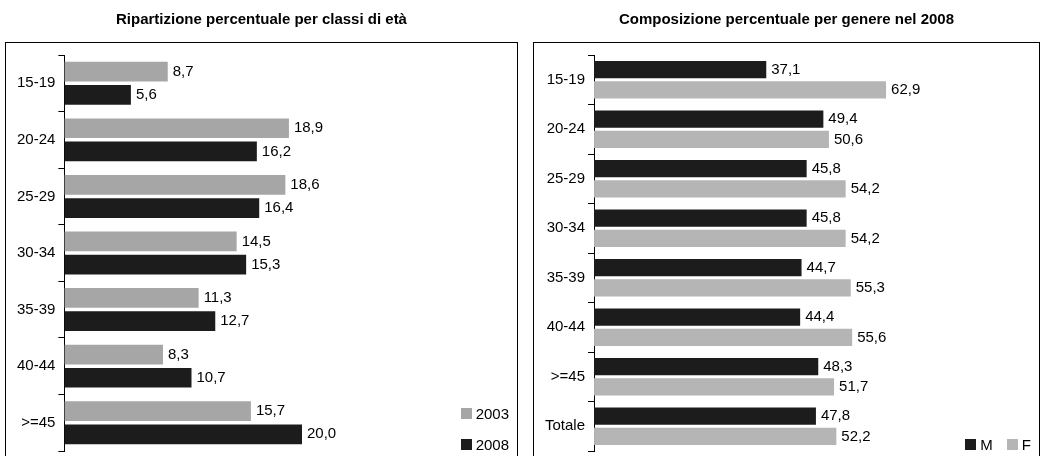 This screenshot has width=1043, height=456. Describe the element at coordinates (786, 18) in the screenshot. I see `chart-title: Composizione percentuale per genere nel 2008` at that location.